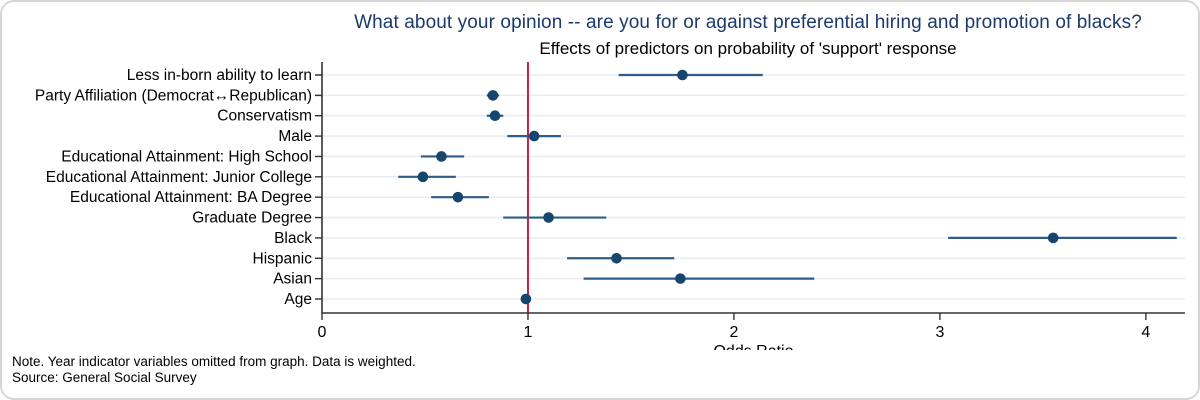  What do you see at coordinates (179, 177) in the screenshot?
I see `y-axis-label: Educational Attainment: Junior College` at bounding box center [179, 177].